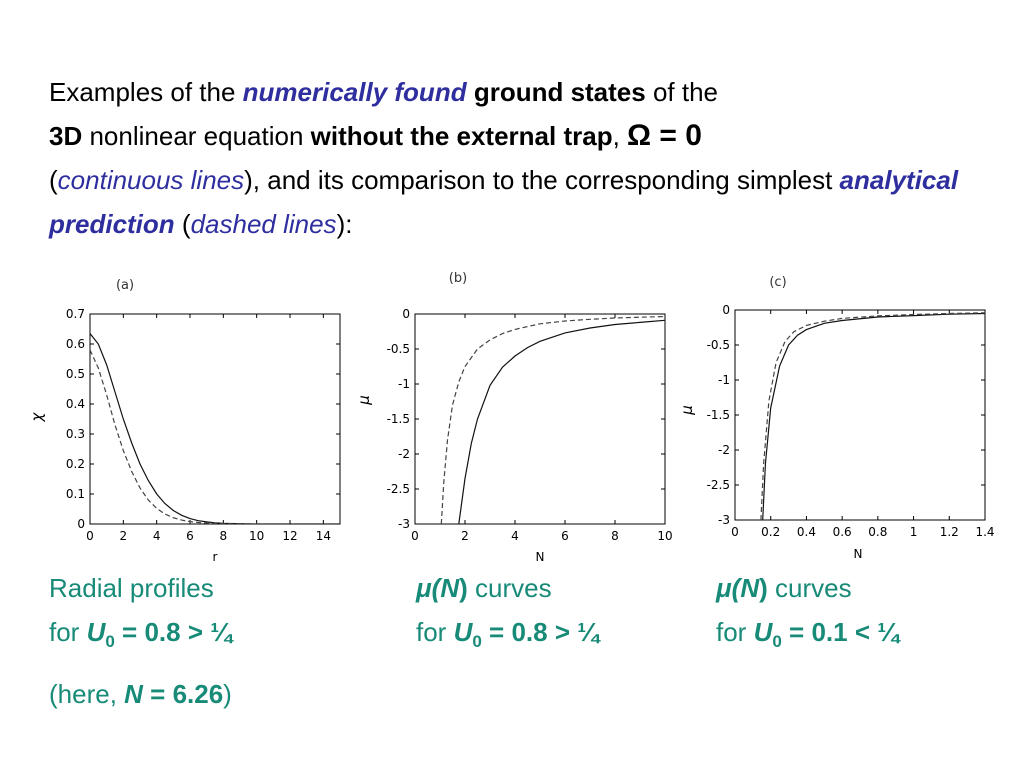  I want to click on panel-label: (a), so click(125, 285).